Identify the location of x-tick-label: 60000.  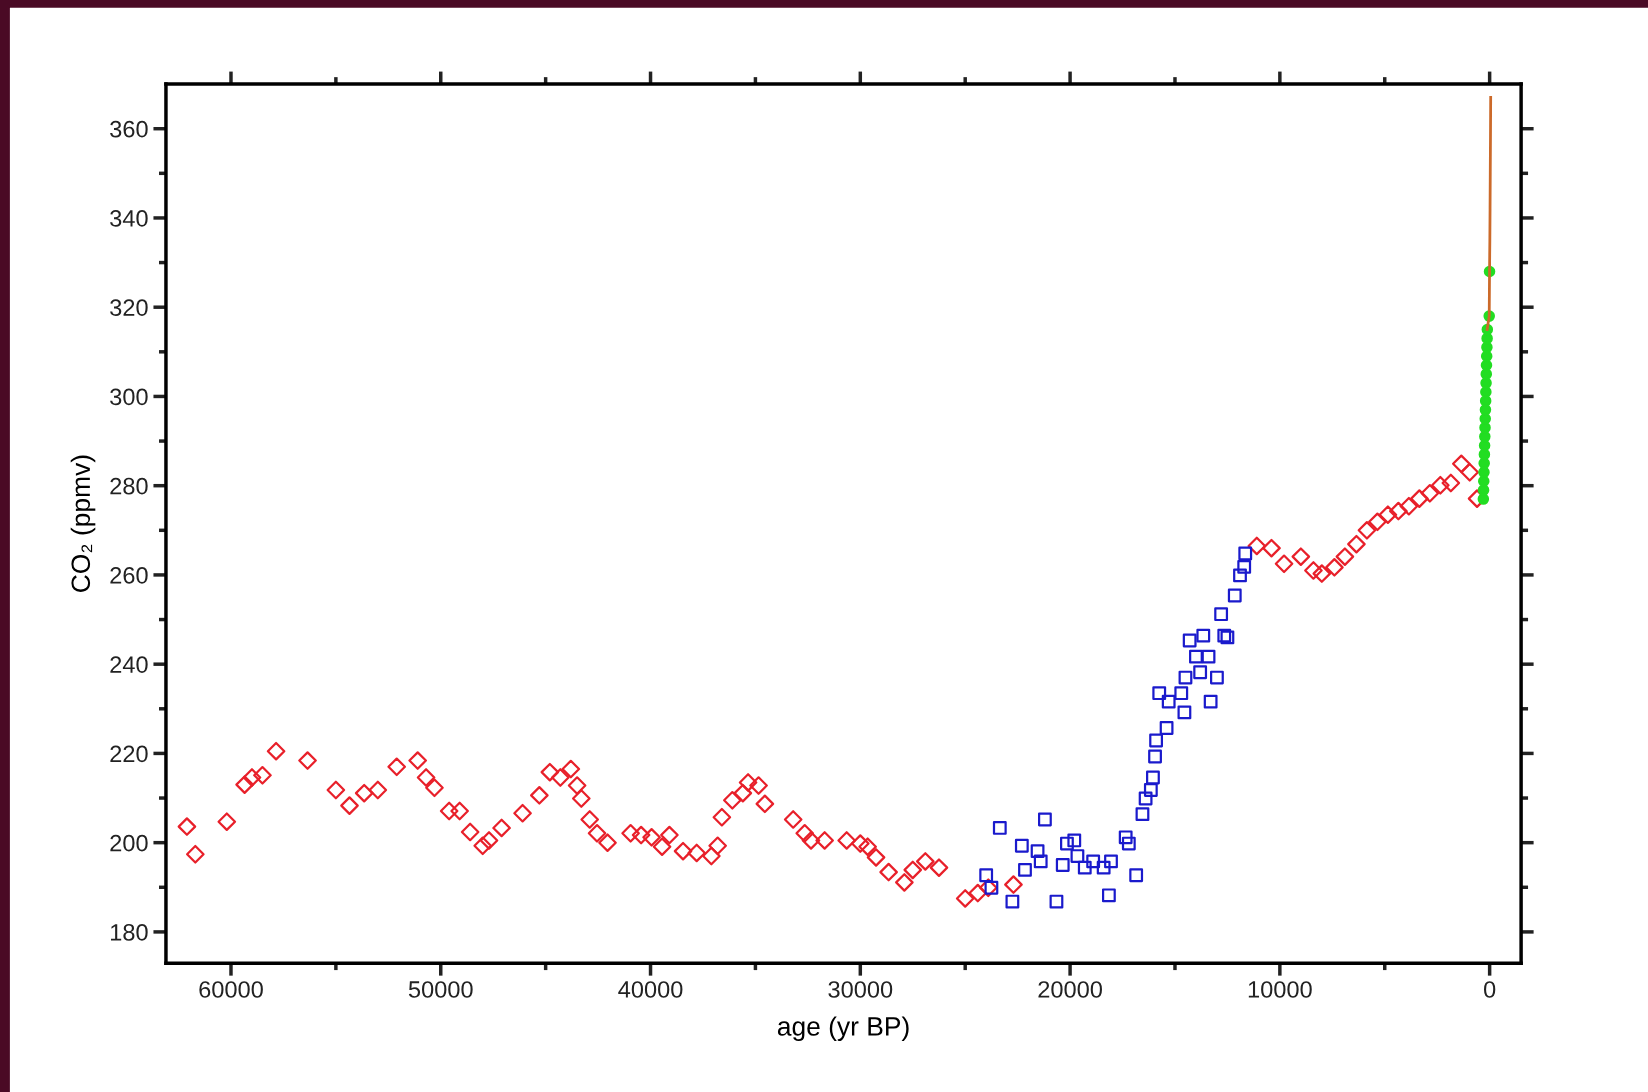
(231, 989).